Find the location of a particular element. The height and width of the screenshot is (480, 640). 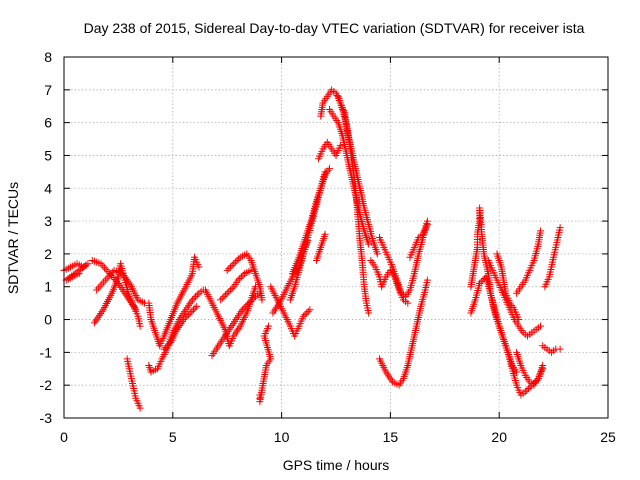

y-tick-label: 1 is located at coordinates (48, 287).